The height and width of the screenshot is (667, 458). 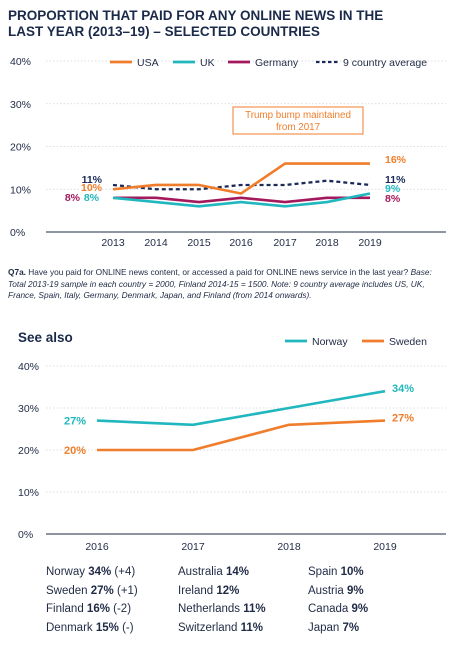 What do you see at coordinates (352, 572) in the screenshot?
I see `country-value: 10%` at bounding box center [352, 572].